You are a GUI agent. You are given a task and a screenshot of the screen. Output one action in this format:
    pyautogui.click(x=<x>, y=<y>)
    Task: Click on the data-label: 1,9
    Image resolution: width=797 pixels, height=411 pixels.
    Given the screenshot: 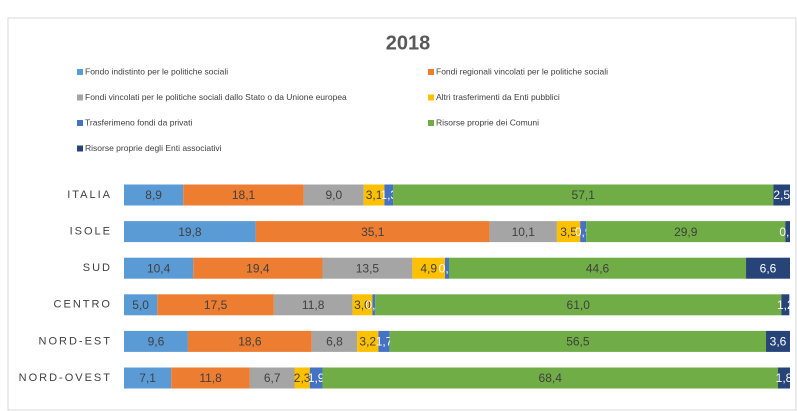 What is the action you would take?
    pyautogui.click(x=316, y=378)
    